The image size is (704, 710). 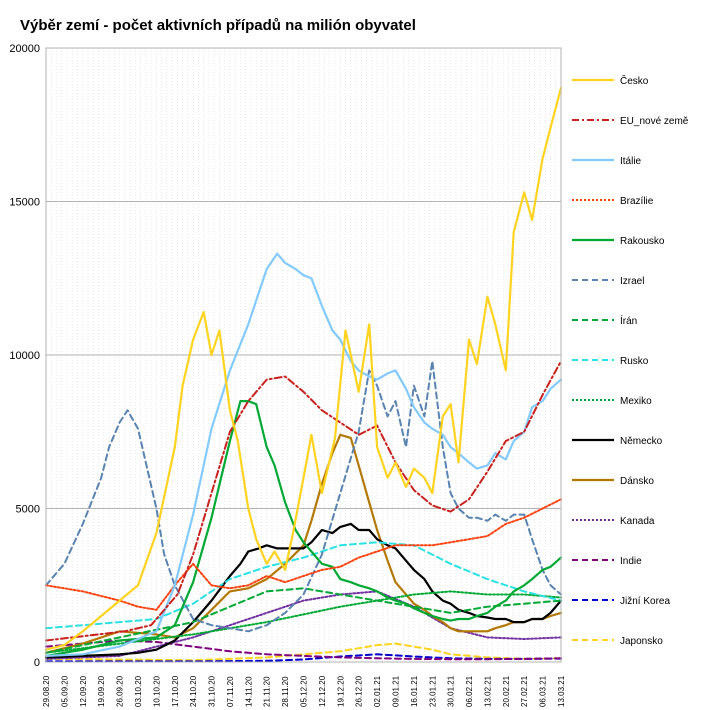 I want to click on x-tick-label: 26.09.20, so click(x=120, y=691).